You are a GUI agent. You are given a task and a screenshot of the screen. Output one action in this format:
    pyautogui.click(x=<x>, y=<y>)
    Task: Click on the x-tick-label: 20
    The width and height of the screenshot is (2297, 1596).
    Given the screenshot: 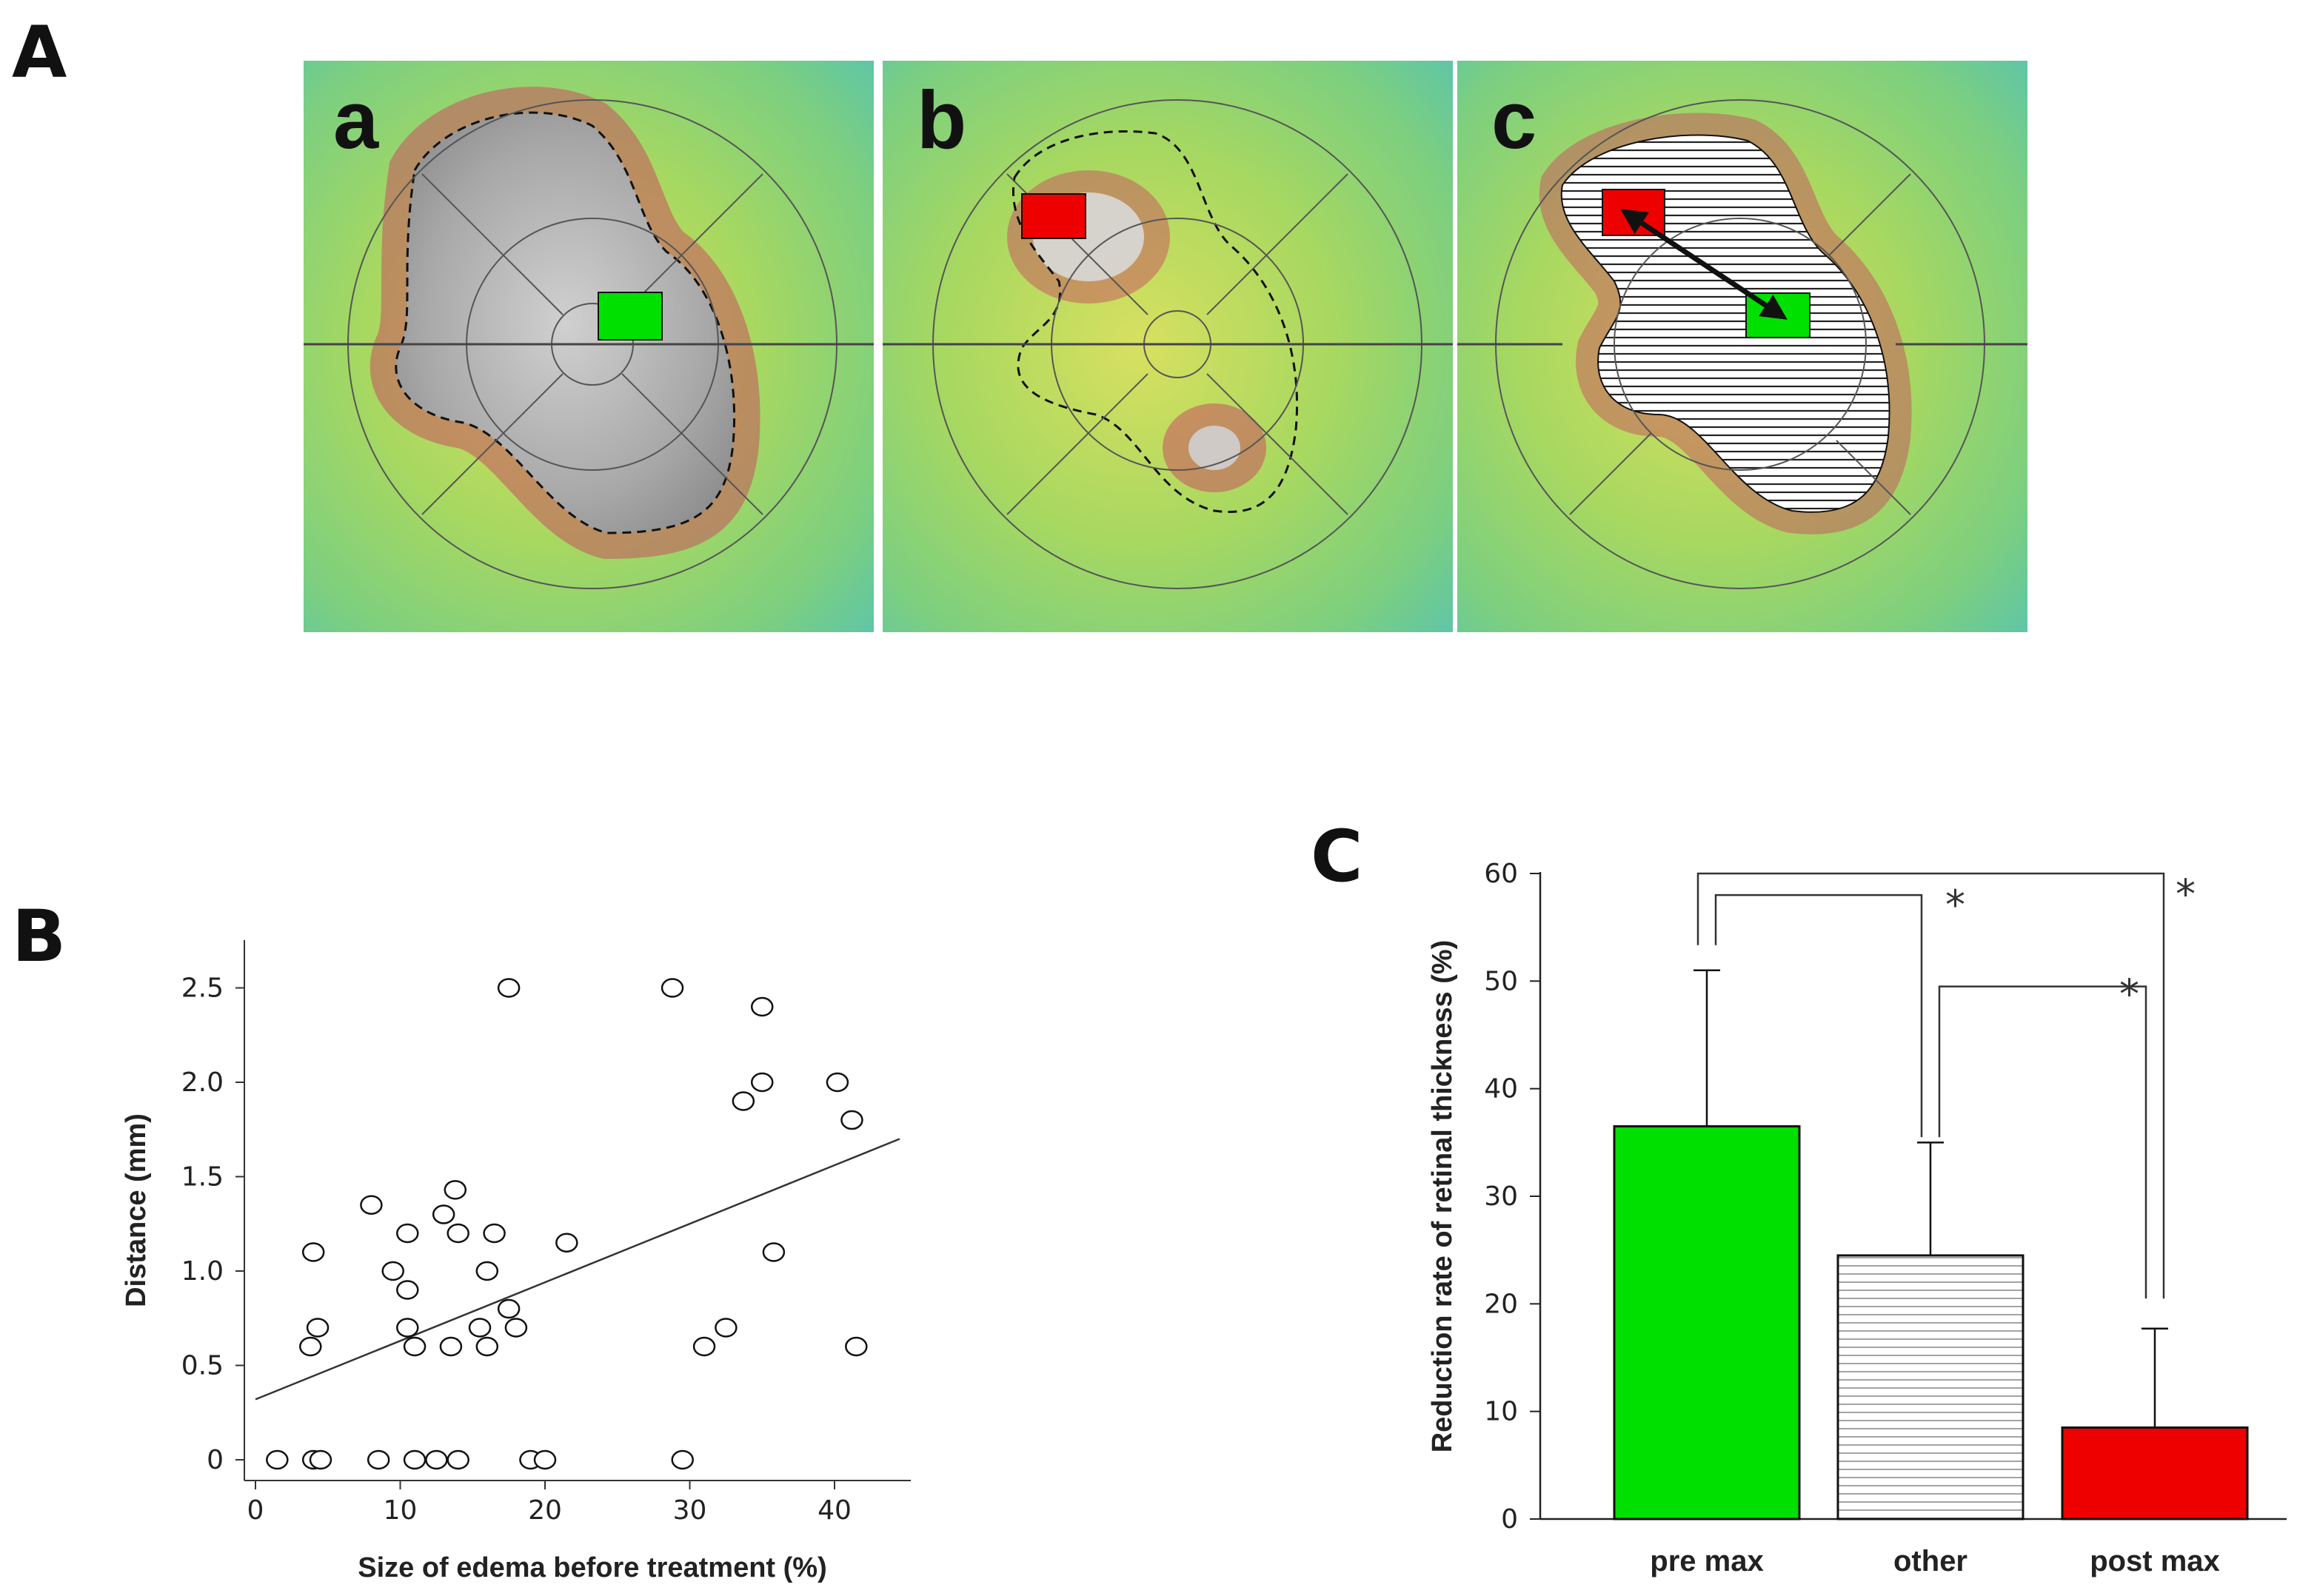 What is the action you would take?
    pyautogui.click(x=545, y=1510)
    